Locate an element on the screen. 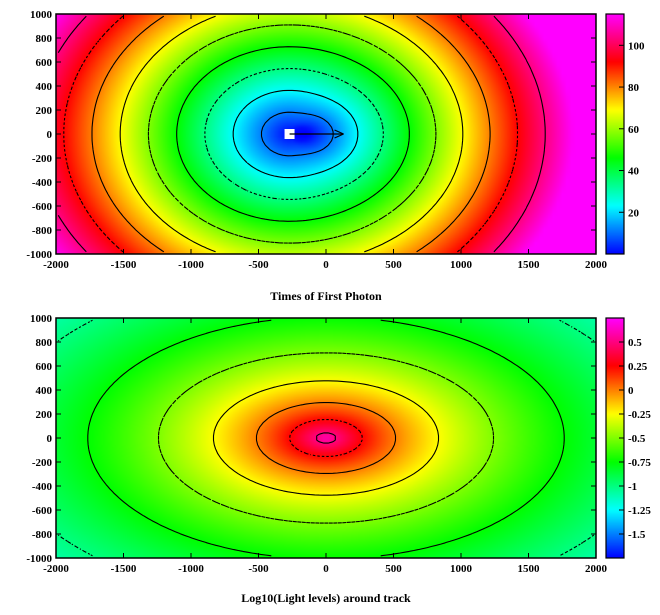 The width and height of the screenshot is (660, 615). colorbar-tick-label: 80 is located at coordinates (634, 88).